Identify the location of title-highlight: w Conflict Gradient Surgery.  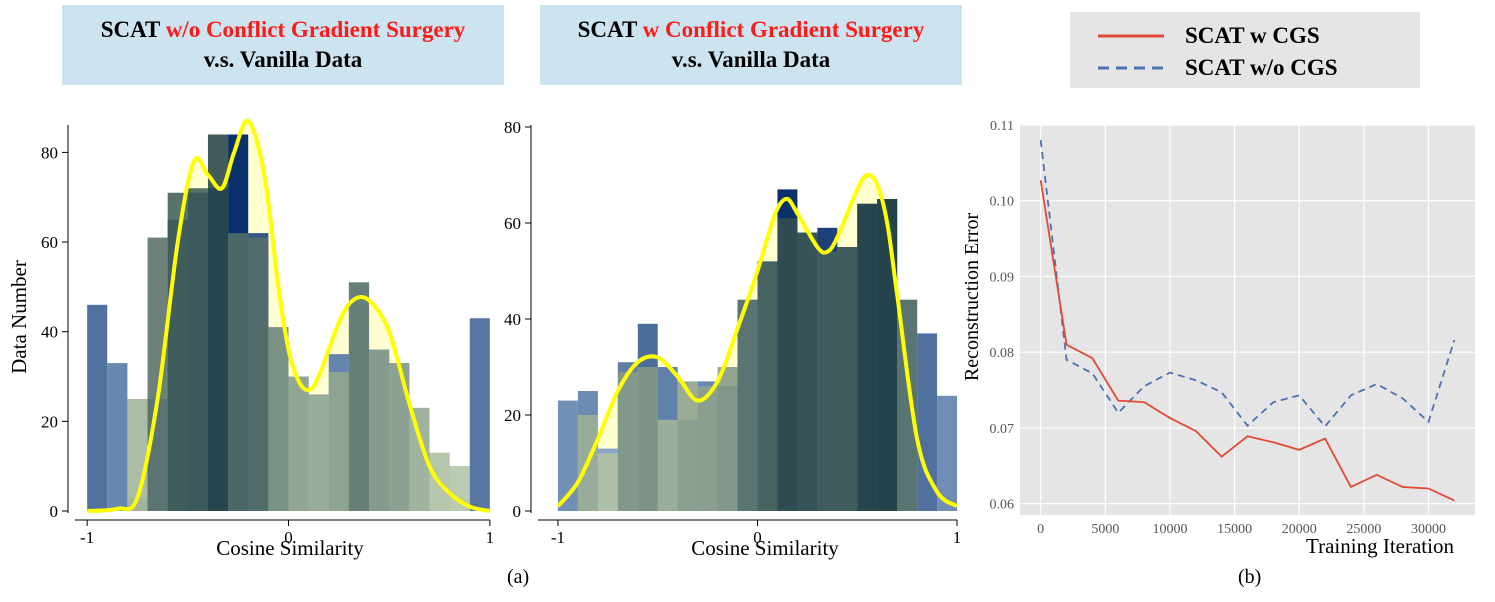
(783, 29).